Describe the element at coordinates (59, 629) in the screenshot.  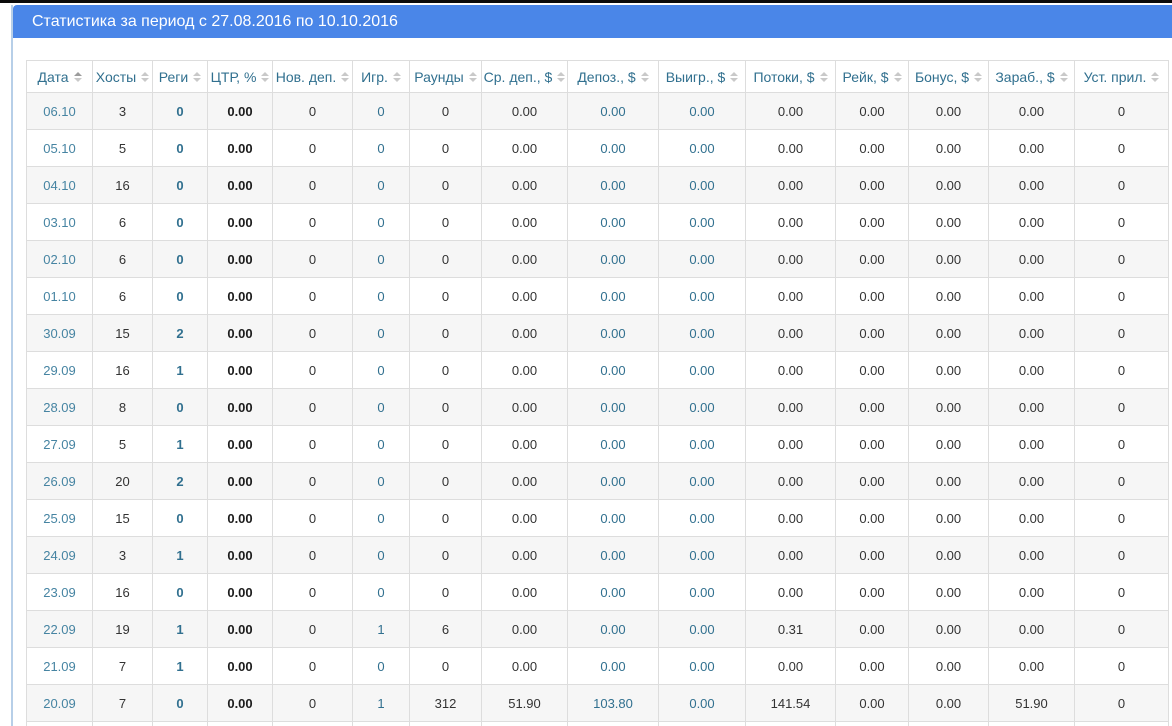
I see `cell-date: 22.09` at that location.